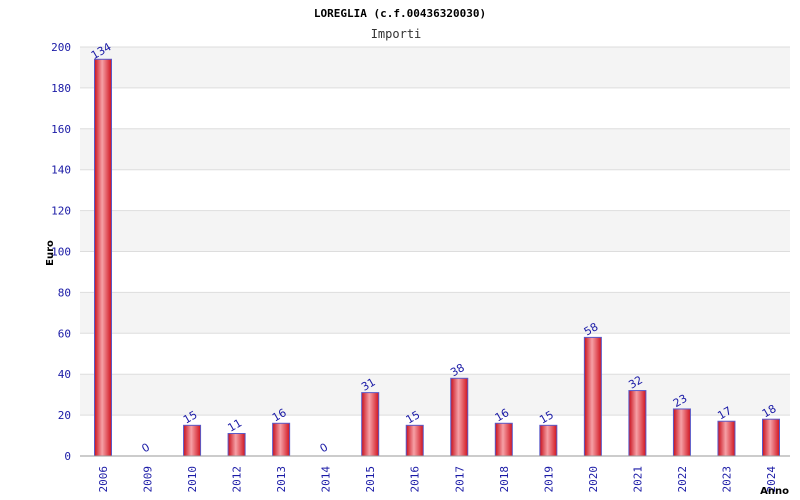 Image resolution: width=800 pixels, height=500 pixels. I want to click on y-tick-label: 20, so click(64, 415).